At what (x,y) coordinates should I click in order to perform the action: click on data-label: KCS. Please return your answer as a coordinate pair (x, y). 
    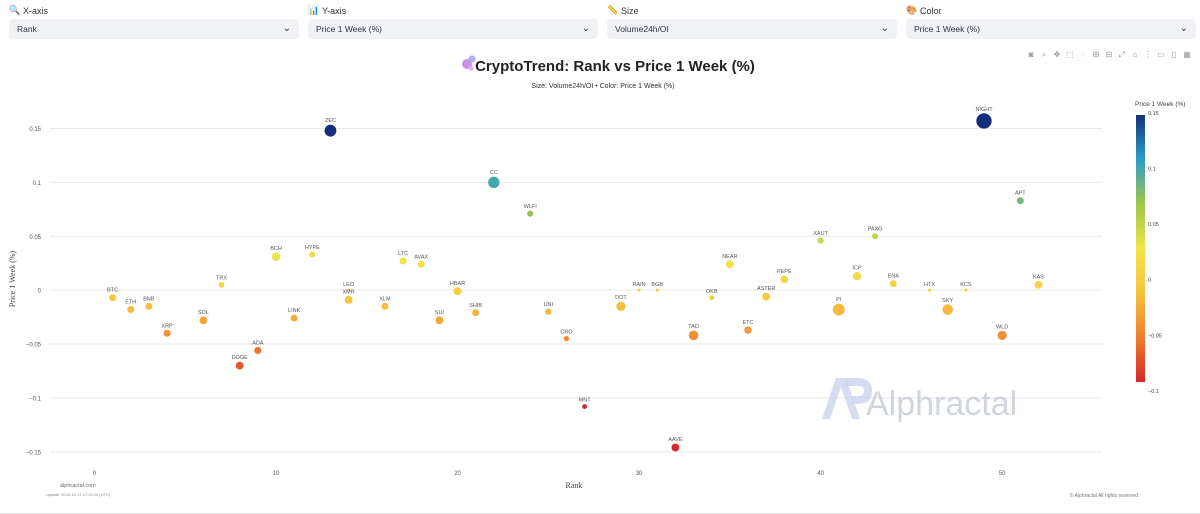
    Looking at the image, I should click on (966, 285).